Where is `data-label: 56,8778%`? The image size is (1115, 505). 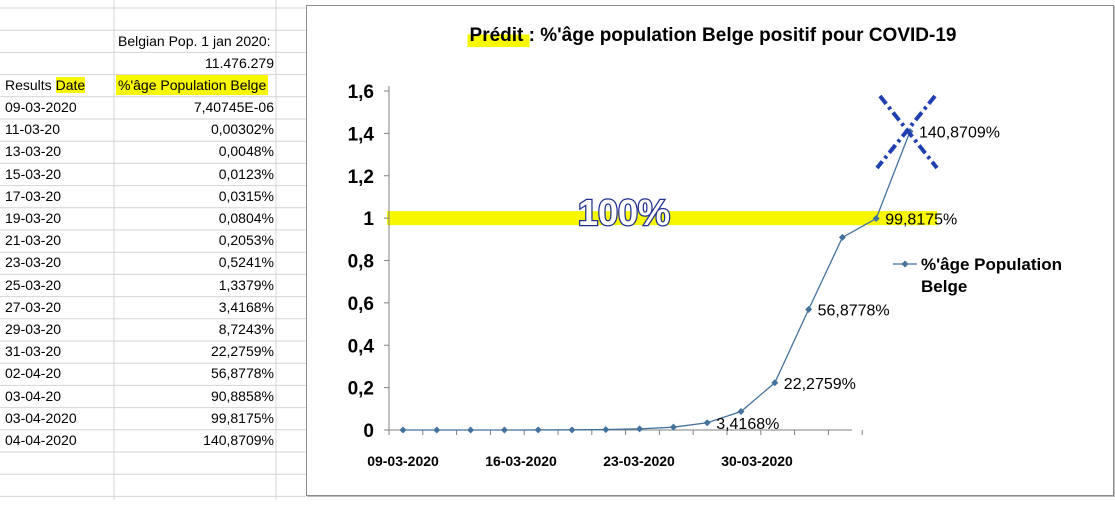
data-label: 56,8778% is located at coordinates (854, 310).